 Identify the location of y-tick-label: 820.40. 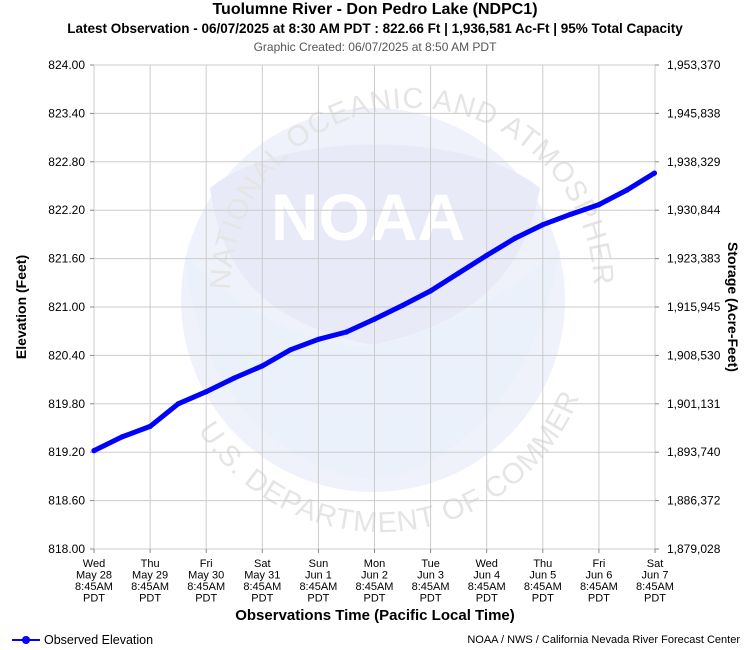
(66, 355).